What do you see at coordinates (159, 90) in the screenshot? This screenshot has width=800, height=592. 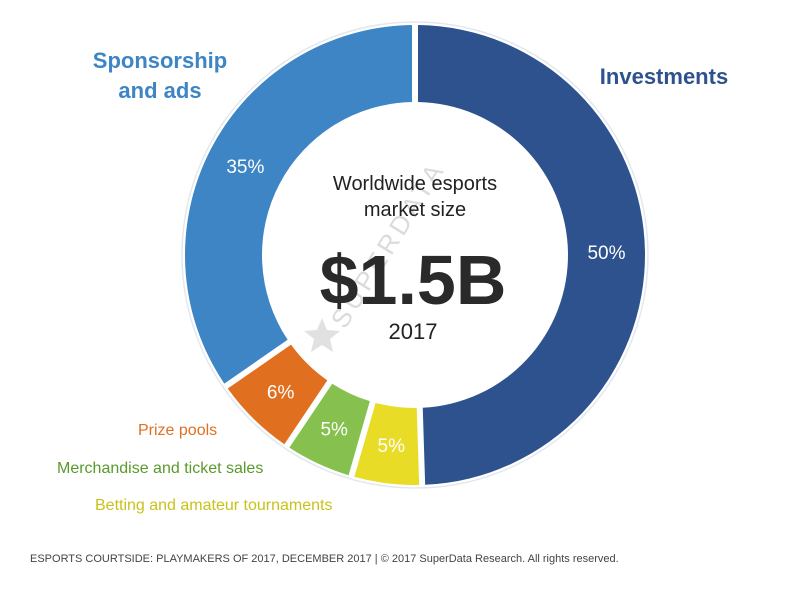 I see `legend-sponsorship-line2: and ads` at bounding box center [159, 90].